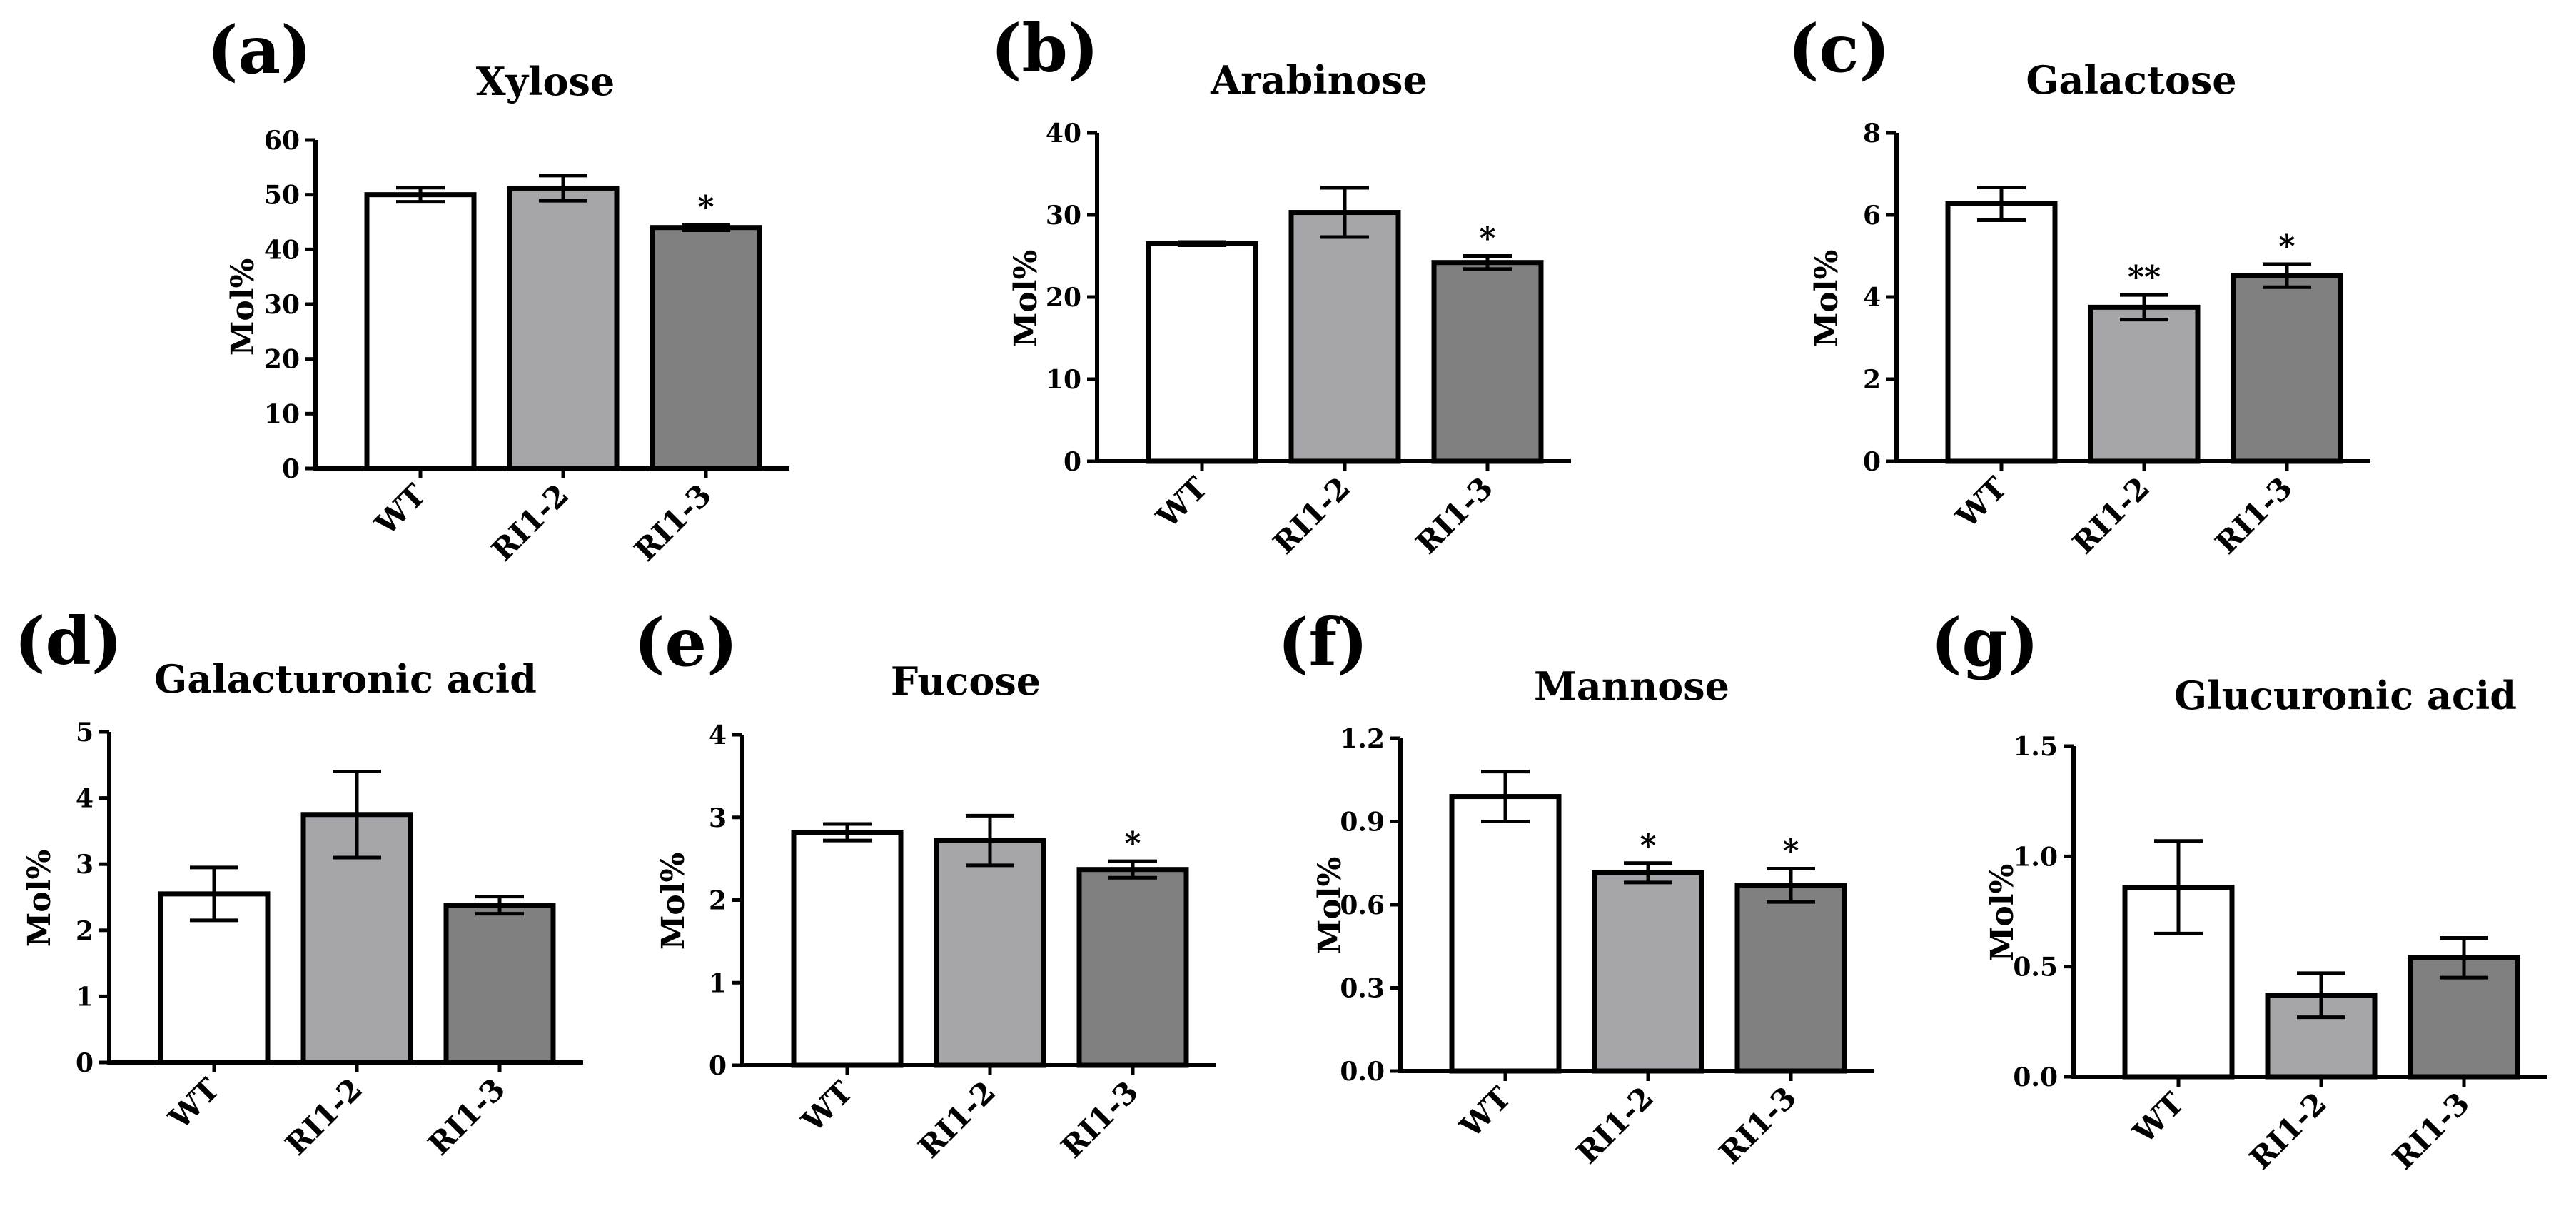  I want to click on chart-title: Fucose, so click(966, 681).